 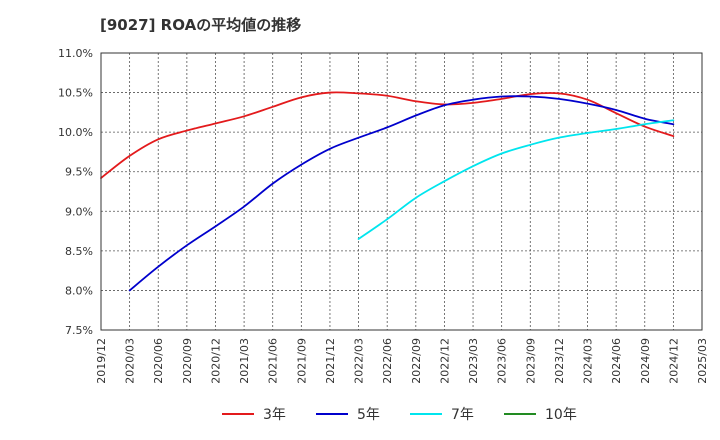 I want to click on x-tick-label: 2023/12, so click(x=559, y=361).